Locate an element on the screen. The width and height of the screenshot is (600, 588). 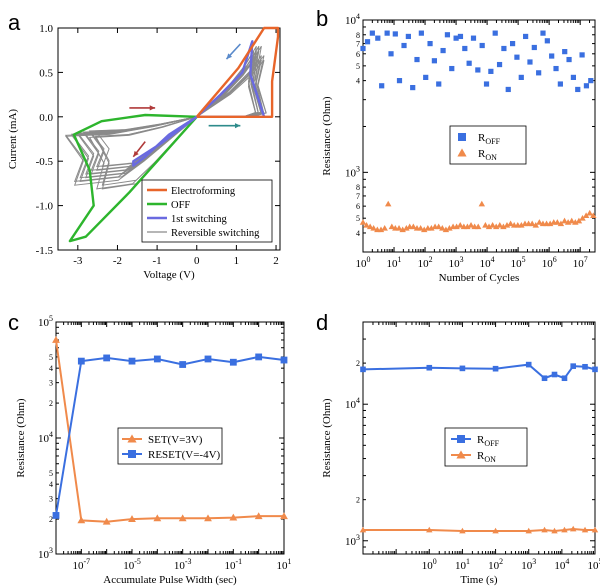
x-tick-label: 105 is located at coordinates (594, 564).